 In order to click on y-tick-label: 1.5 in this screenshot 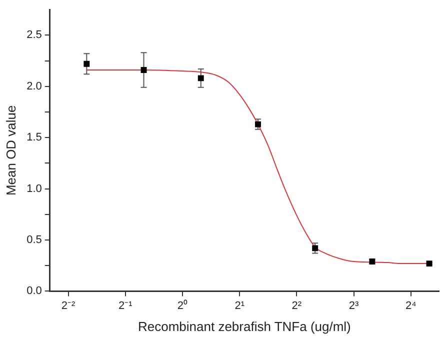, I will do `click(34, 138)`.